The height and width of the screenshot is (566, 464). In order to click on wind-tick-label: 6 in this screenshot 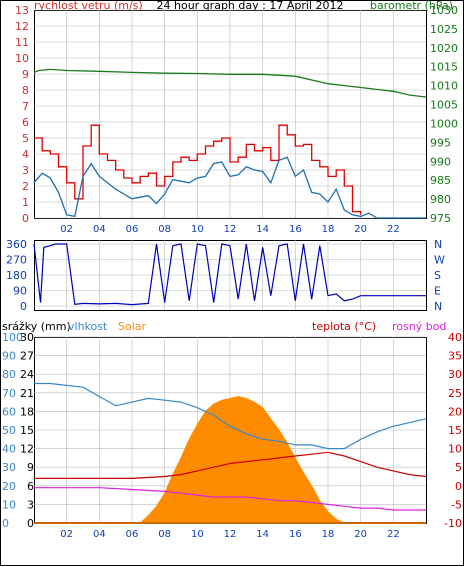, I will do `click(25, 122)`.